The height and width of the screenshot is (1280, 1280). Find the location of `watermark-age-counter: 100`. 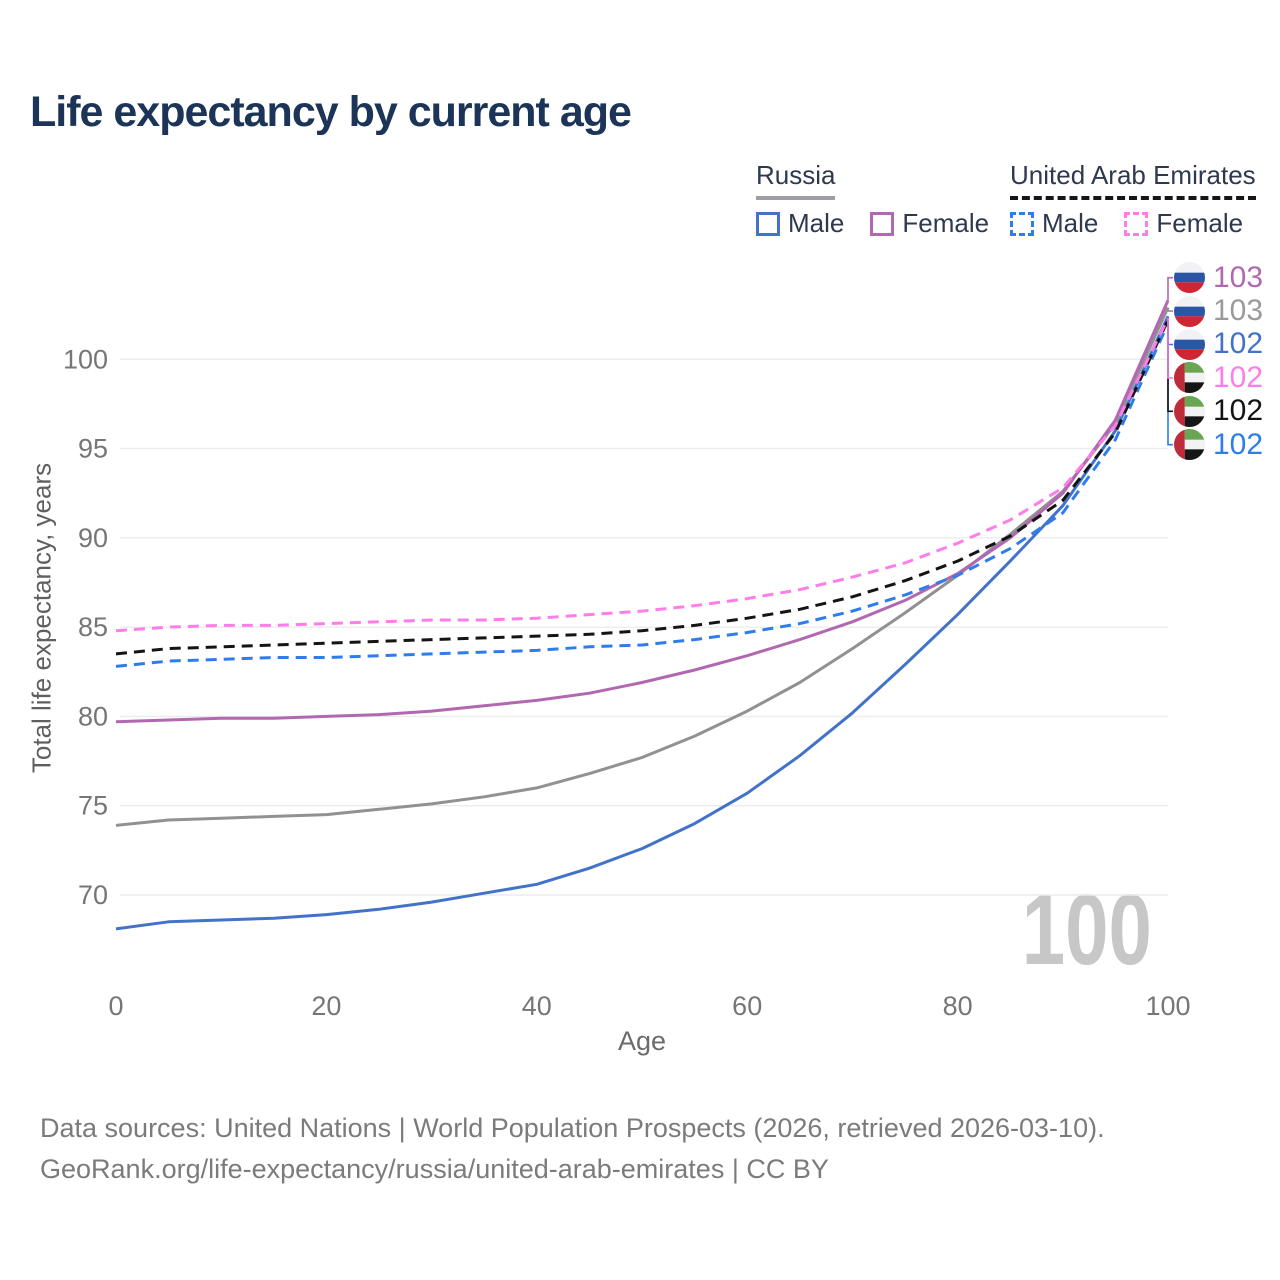

watermark-age-counter: 100 is located at coordinates (1086, 930).